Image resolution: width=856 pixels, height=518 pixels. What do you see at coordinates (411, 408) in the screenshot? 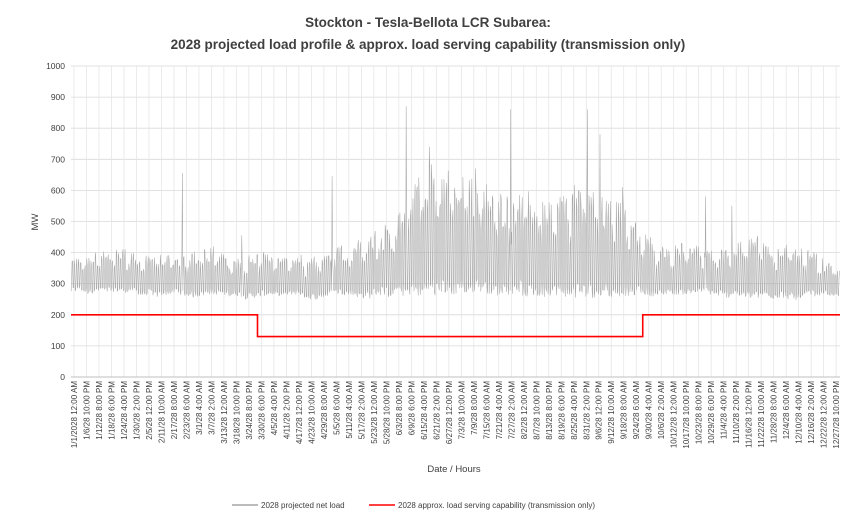
I see `x-tick-label: 6/9/28 6:00 PM` at bounding box center [411, 408].